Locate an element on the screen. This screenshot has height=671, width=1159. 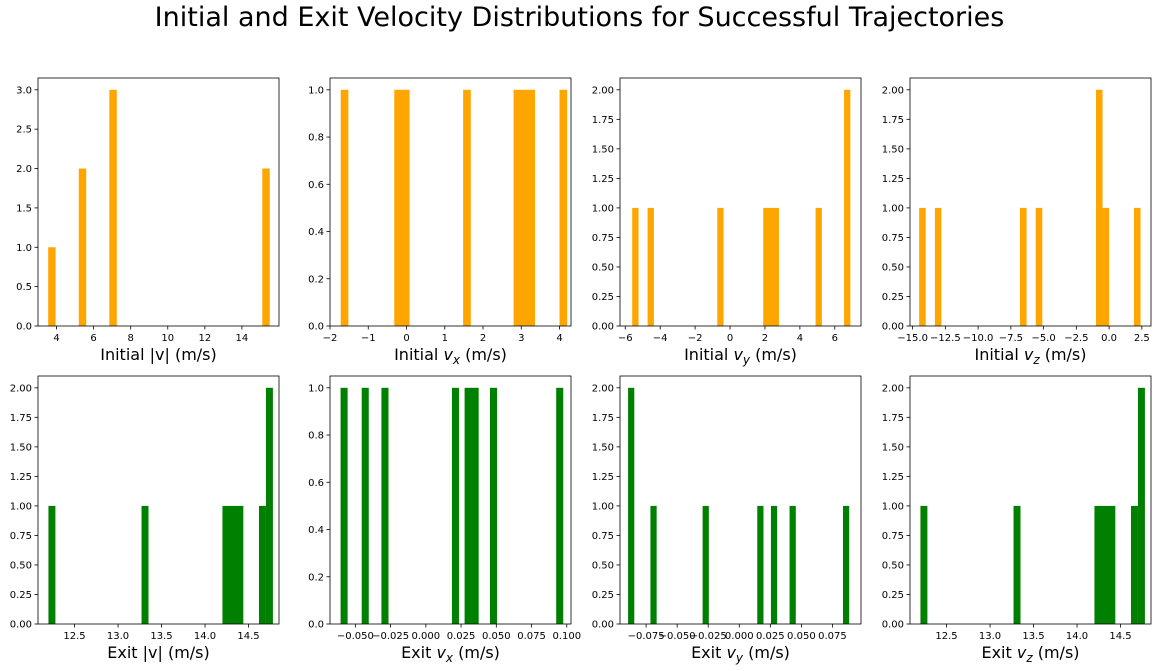
x-axis-label: Initial vx (m/s) is located at coordinates (450, 356).